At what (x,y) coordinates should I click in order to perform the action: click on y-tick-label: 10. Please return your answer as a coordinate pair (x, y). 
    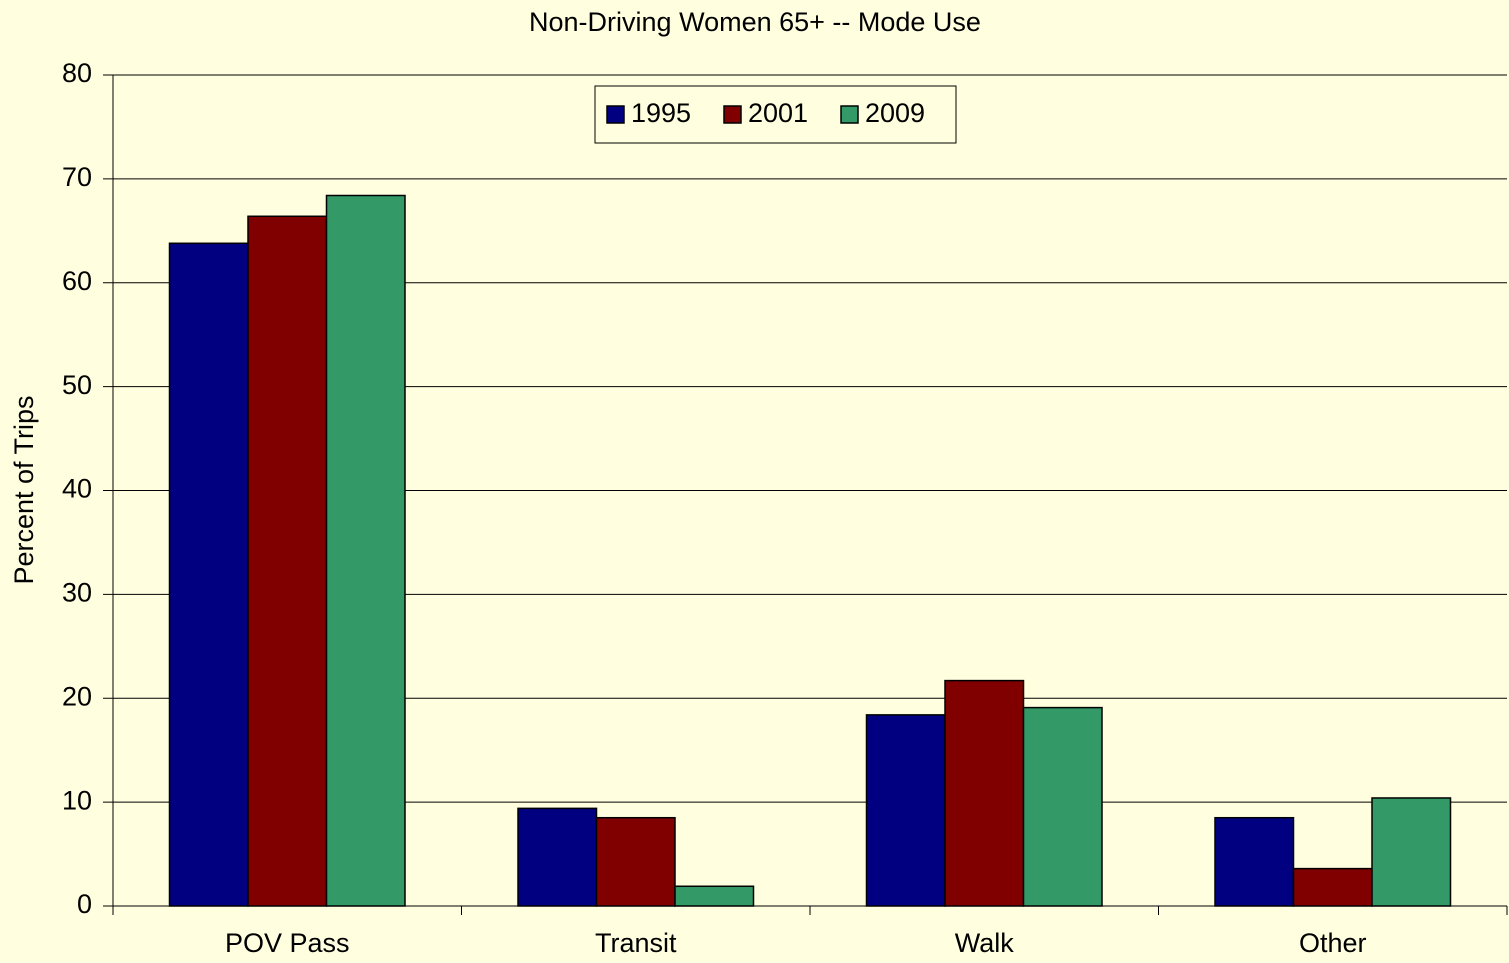
    Looking at the image, I should click on (77, 800).